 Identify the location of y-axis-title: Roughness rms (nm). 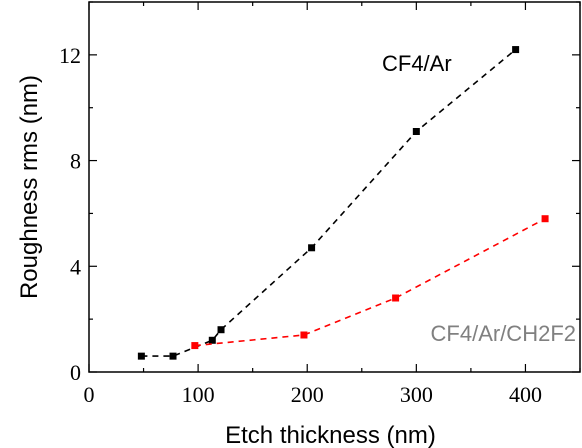
(29, 187).